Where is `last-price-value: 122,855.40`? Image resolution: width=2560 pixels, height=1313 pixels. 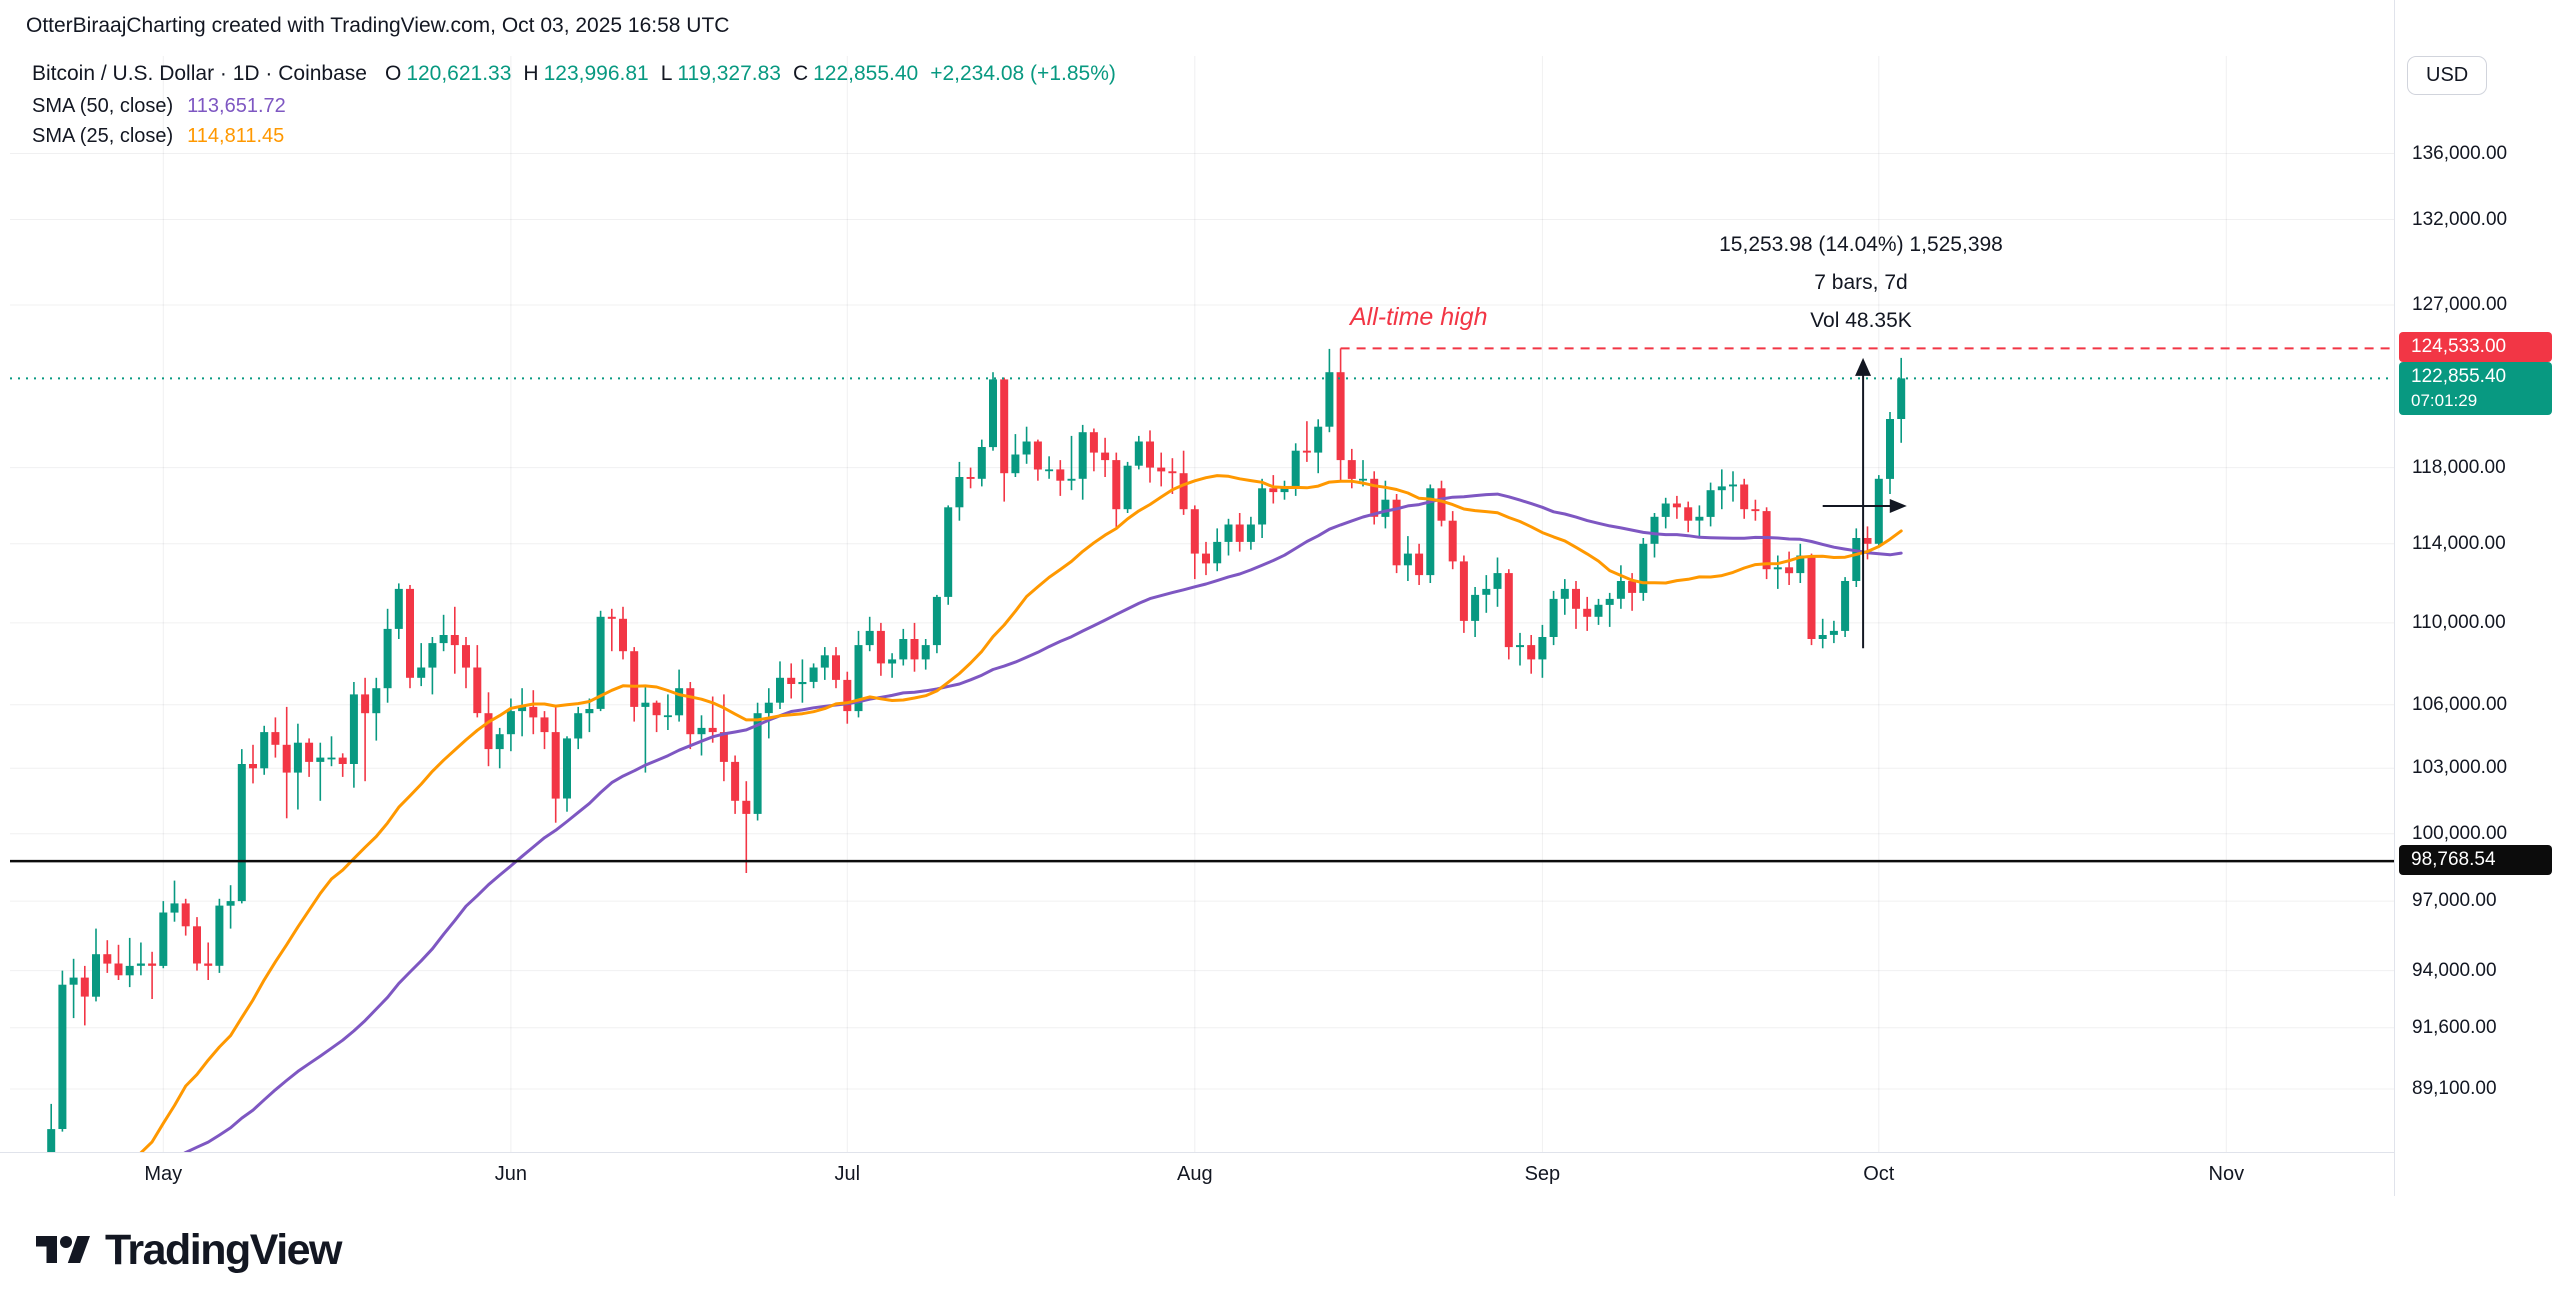 last-price-value: 122,855.40 is located at coordinates (2459, 377).